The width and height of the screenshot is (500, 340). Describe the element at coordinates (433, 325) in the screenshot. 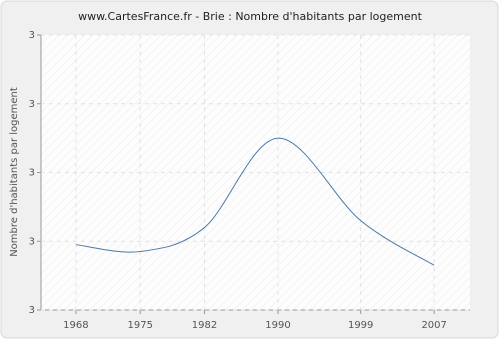

I see `x-tick-label: 2007` at that location.